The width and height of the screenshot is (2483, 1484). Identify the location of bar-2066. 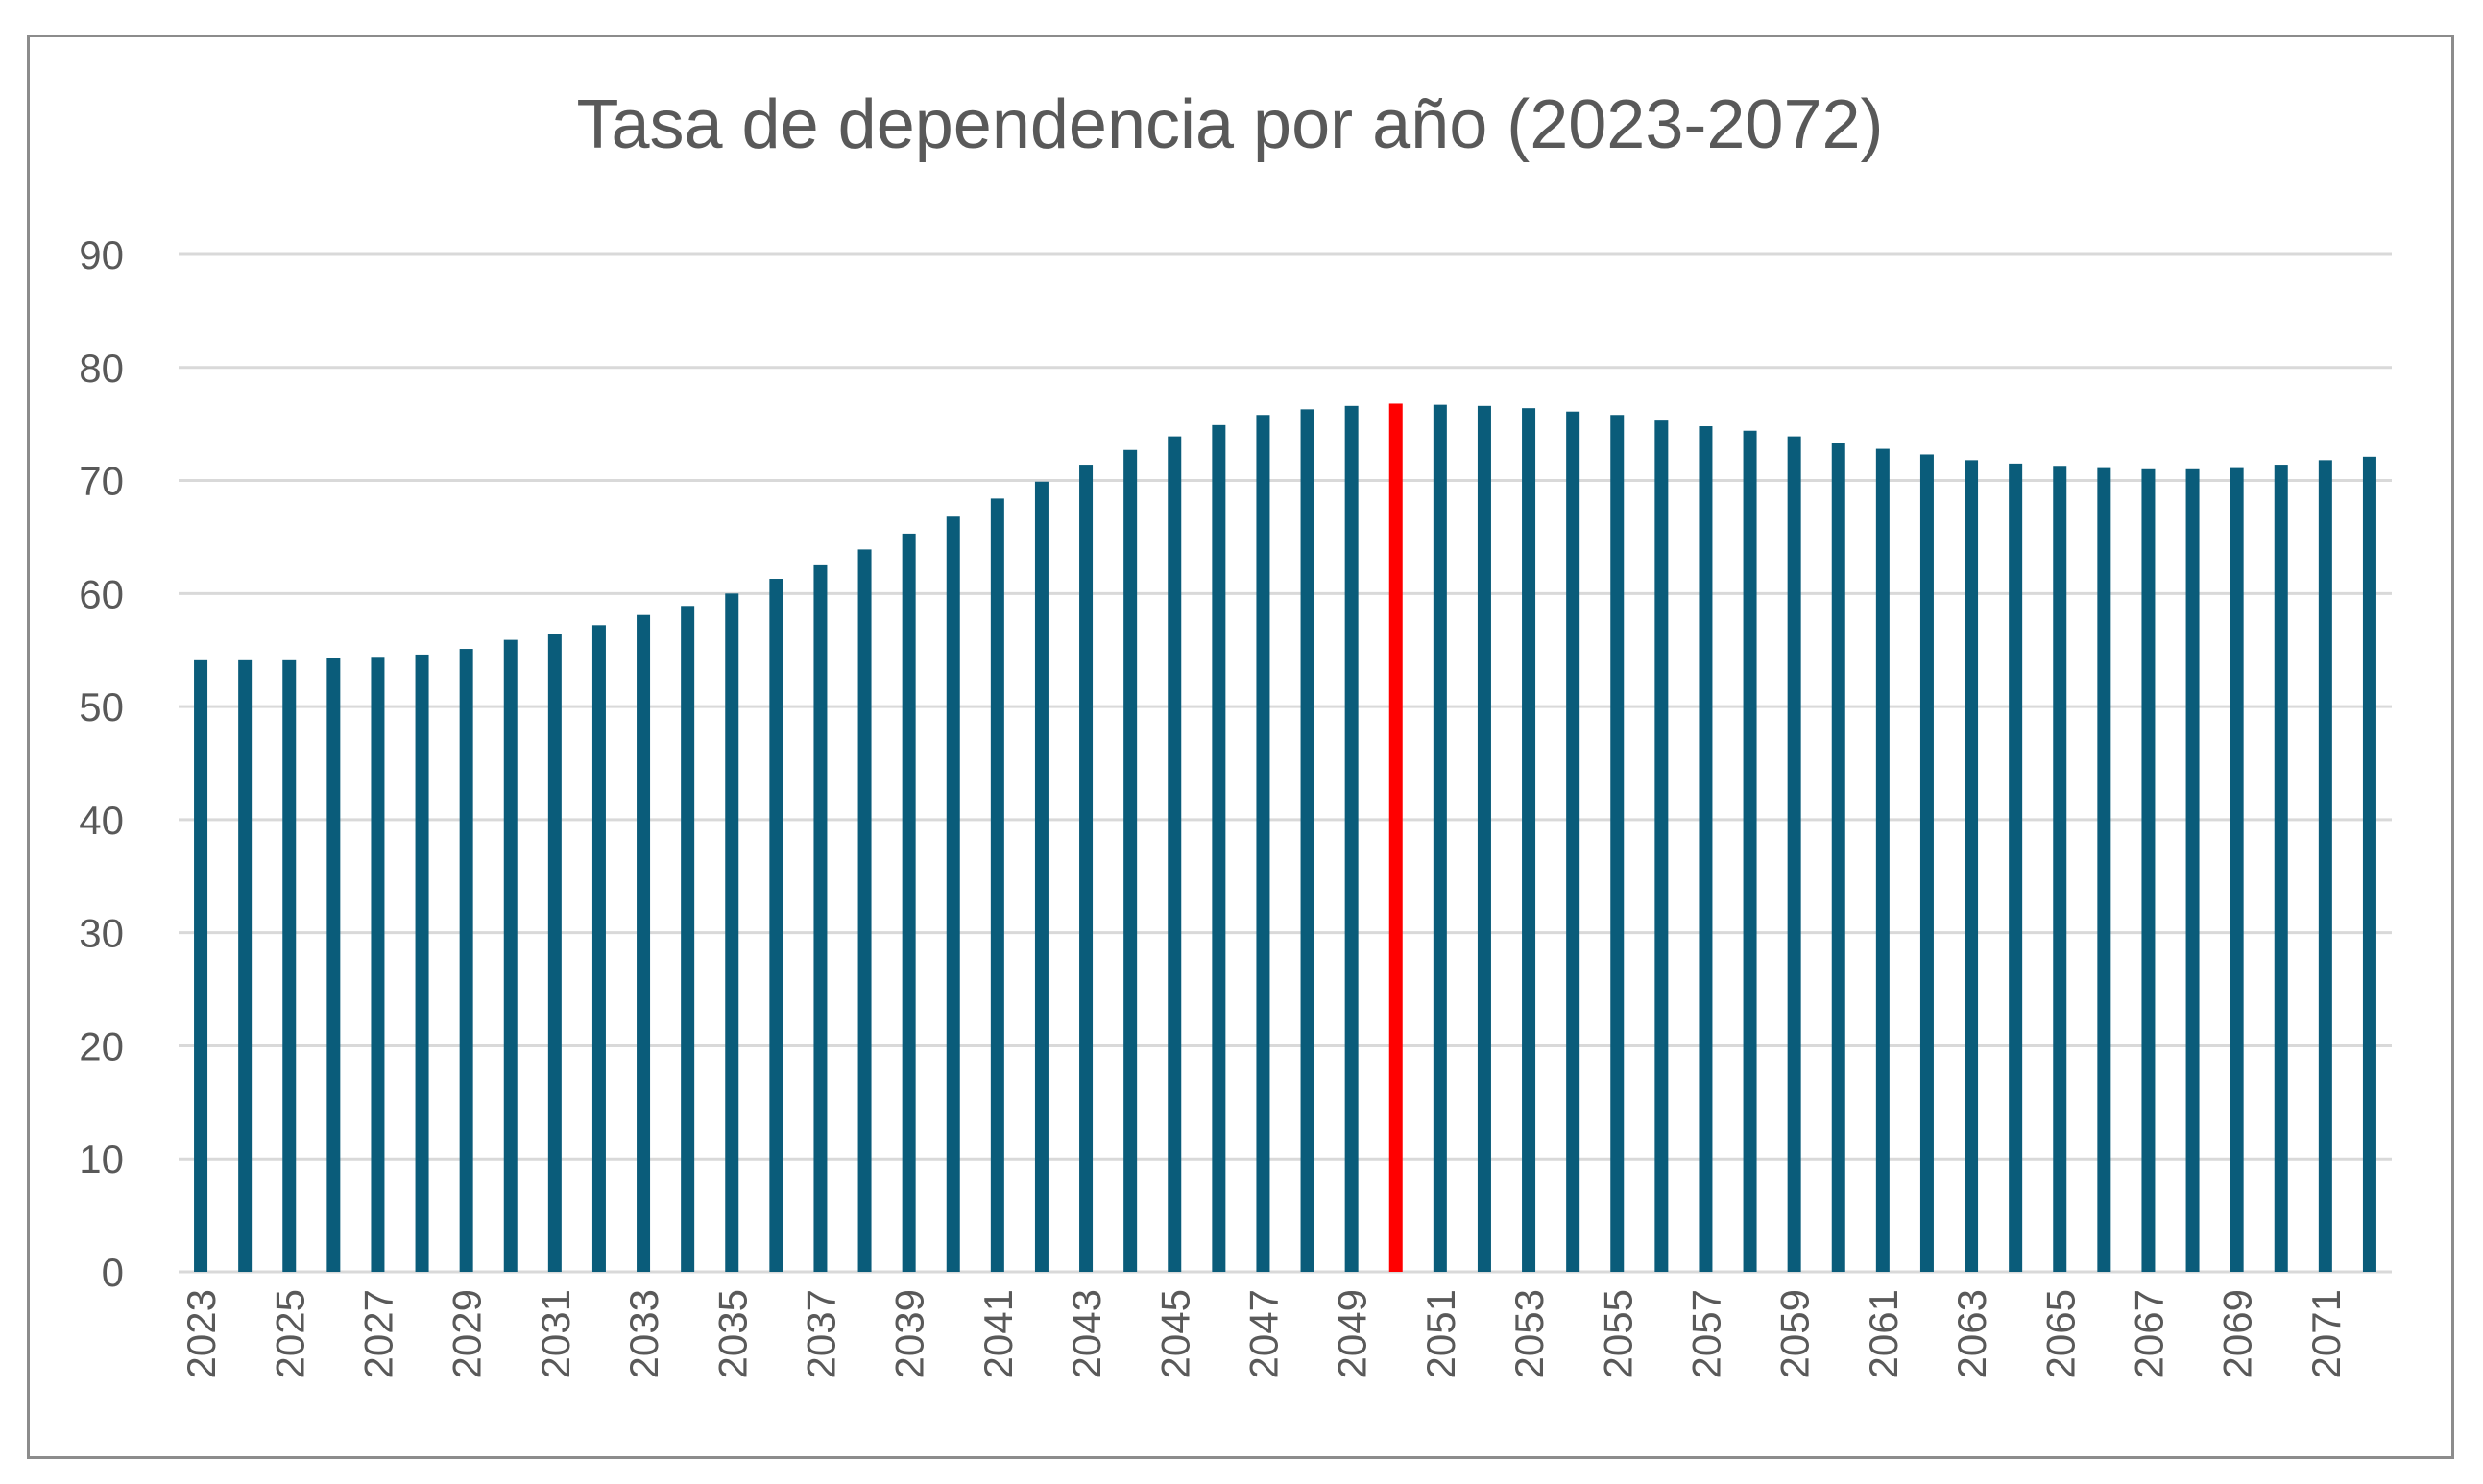
(2104, 870).